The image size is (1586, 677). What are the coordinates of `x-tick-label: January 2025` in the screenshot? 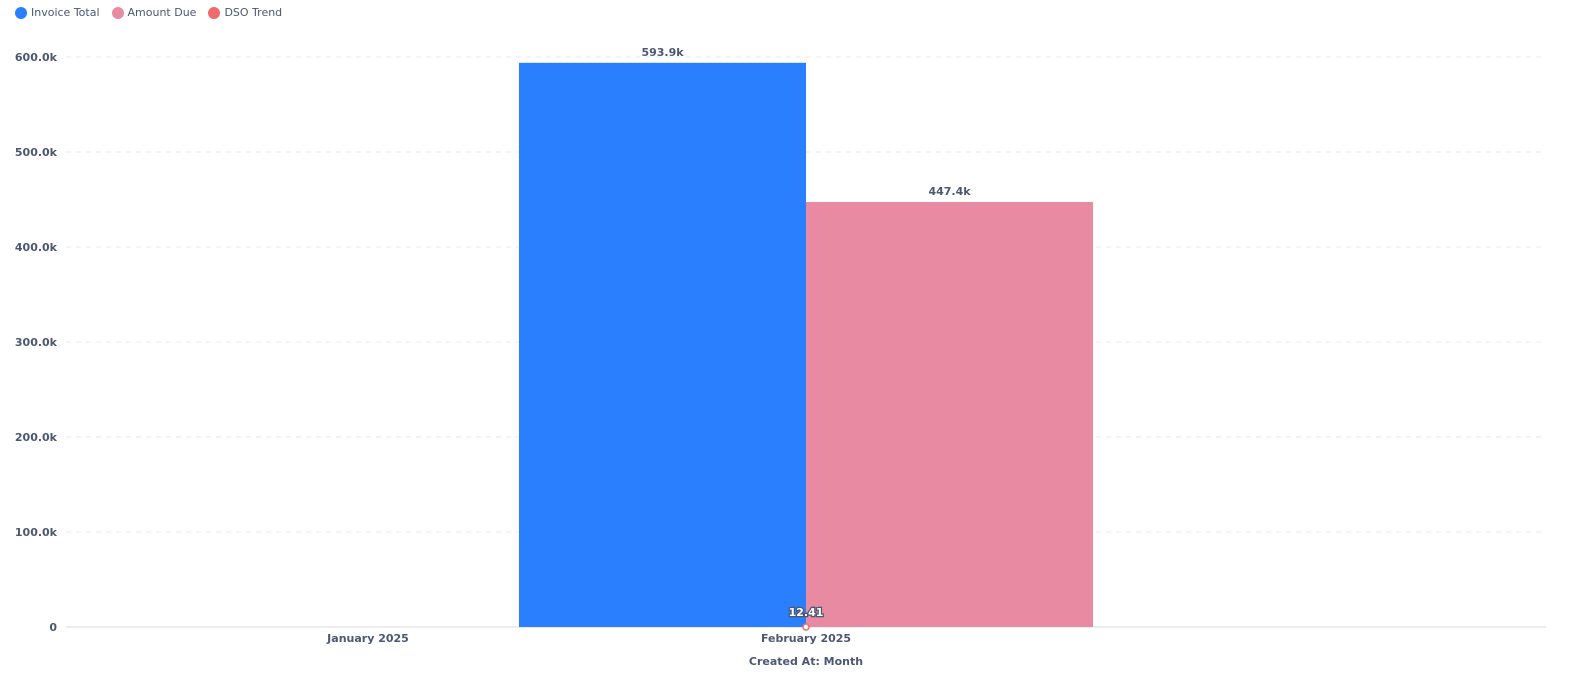 It's located at (367, 638).